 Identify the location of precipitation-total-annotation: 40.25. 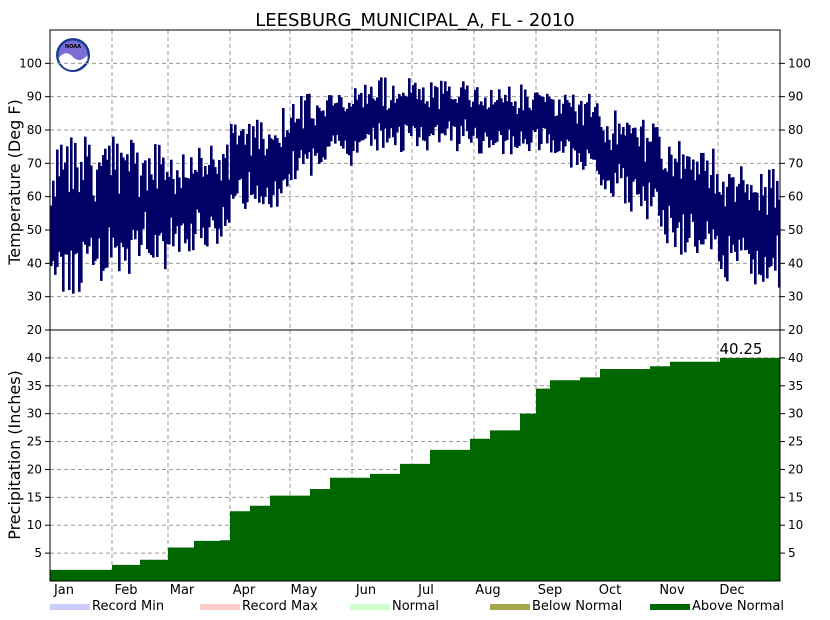
(741, 349).